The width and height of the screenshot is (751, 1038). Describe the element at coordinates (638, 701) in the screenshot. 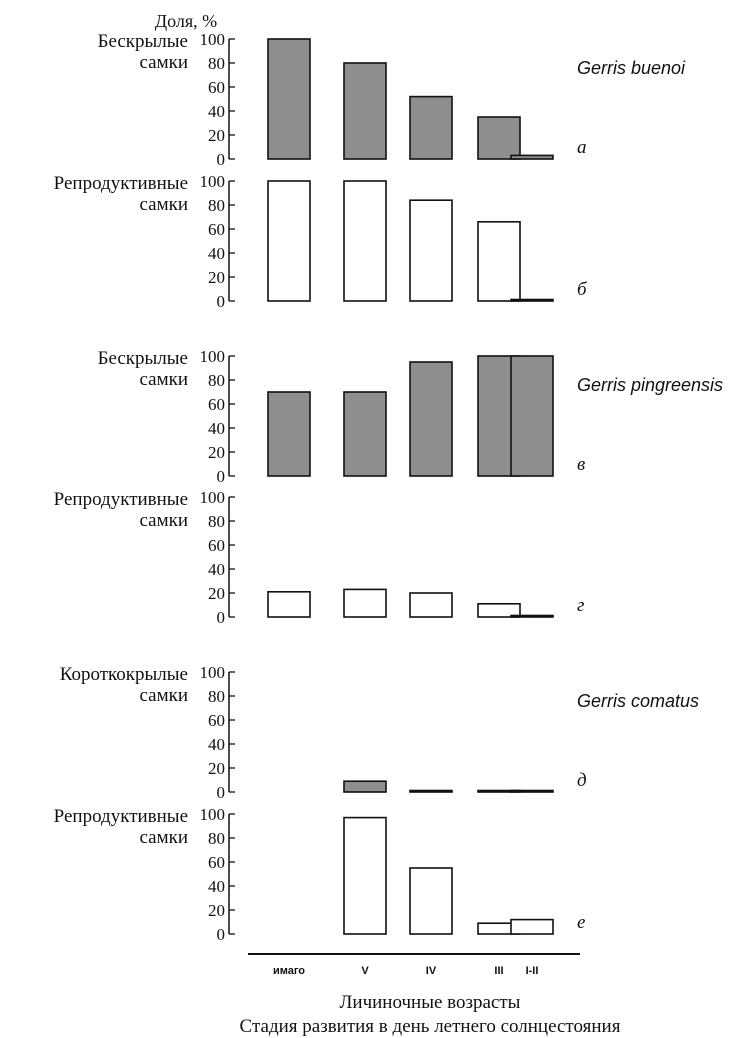

I see `species-label: Gerris comatus` at that location.